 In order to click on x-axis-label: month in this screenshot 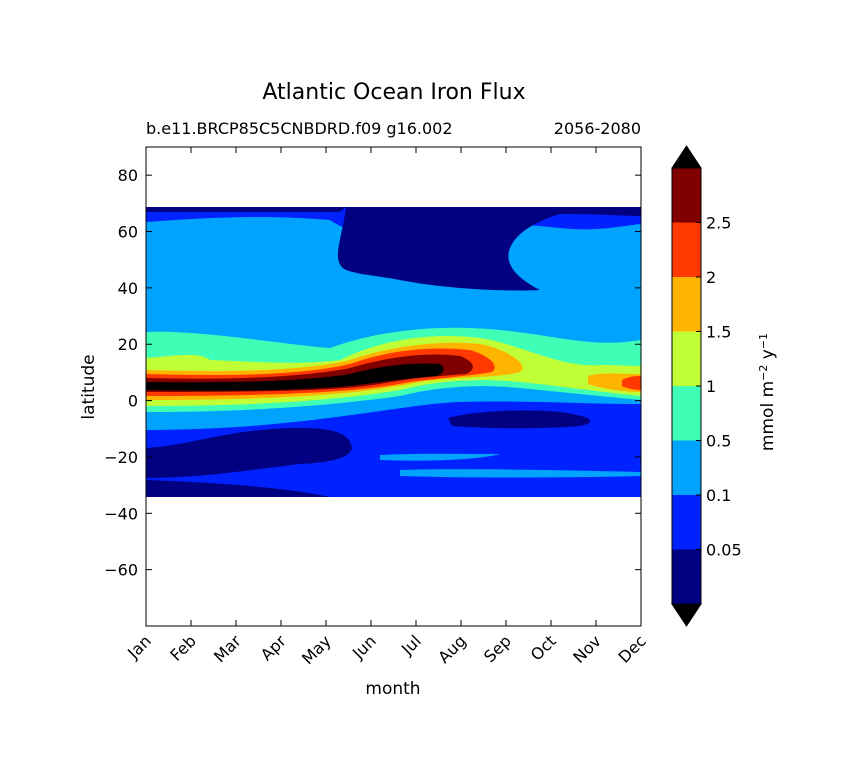, I will do `click(392, 689)`.